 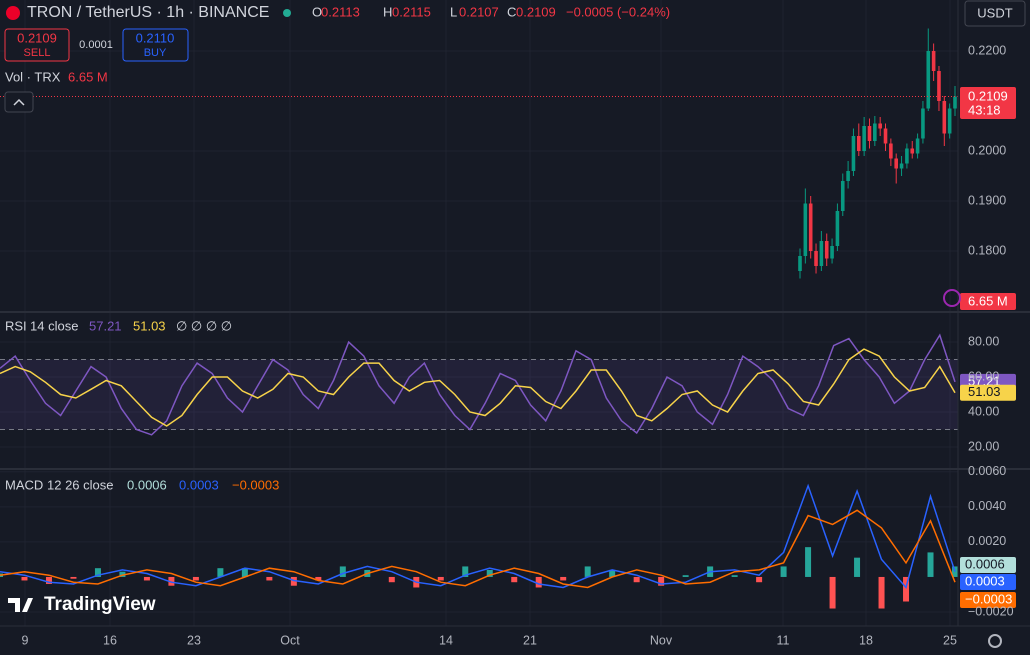 What do you see at coordinates (155, 37) in the screenshot?
I see `buy-price: 0.2110` at bounding box center [155, 37].